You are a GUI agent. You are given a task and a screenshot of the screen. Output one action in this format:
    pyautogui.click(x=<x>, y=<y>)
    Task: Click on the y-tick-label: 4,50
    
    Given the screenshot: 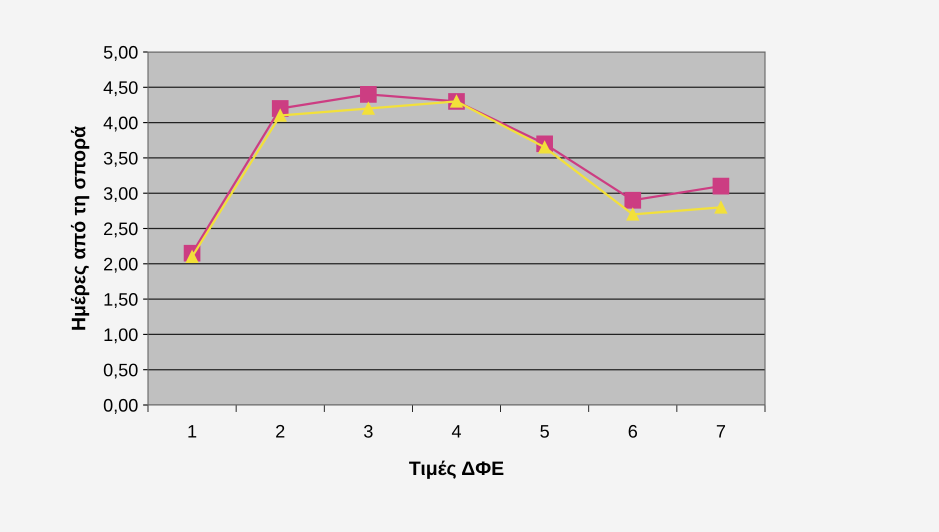 What is the action you would take?
    pyautogui.click(x=121, y=88)
    